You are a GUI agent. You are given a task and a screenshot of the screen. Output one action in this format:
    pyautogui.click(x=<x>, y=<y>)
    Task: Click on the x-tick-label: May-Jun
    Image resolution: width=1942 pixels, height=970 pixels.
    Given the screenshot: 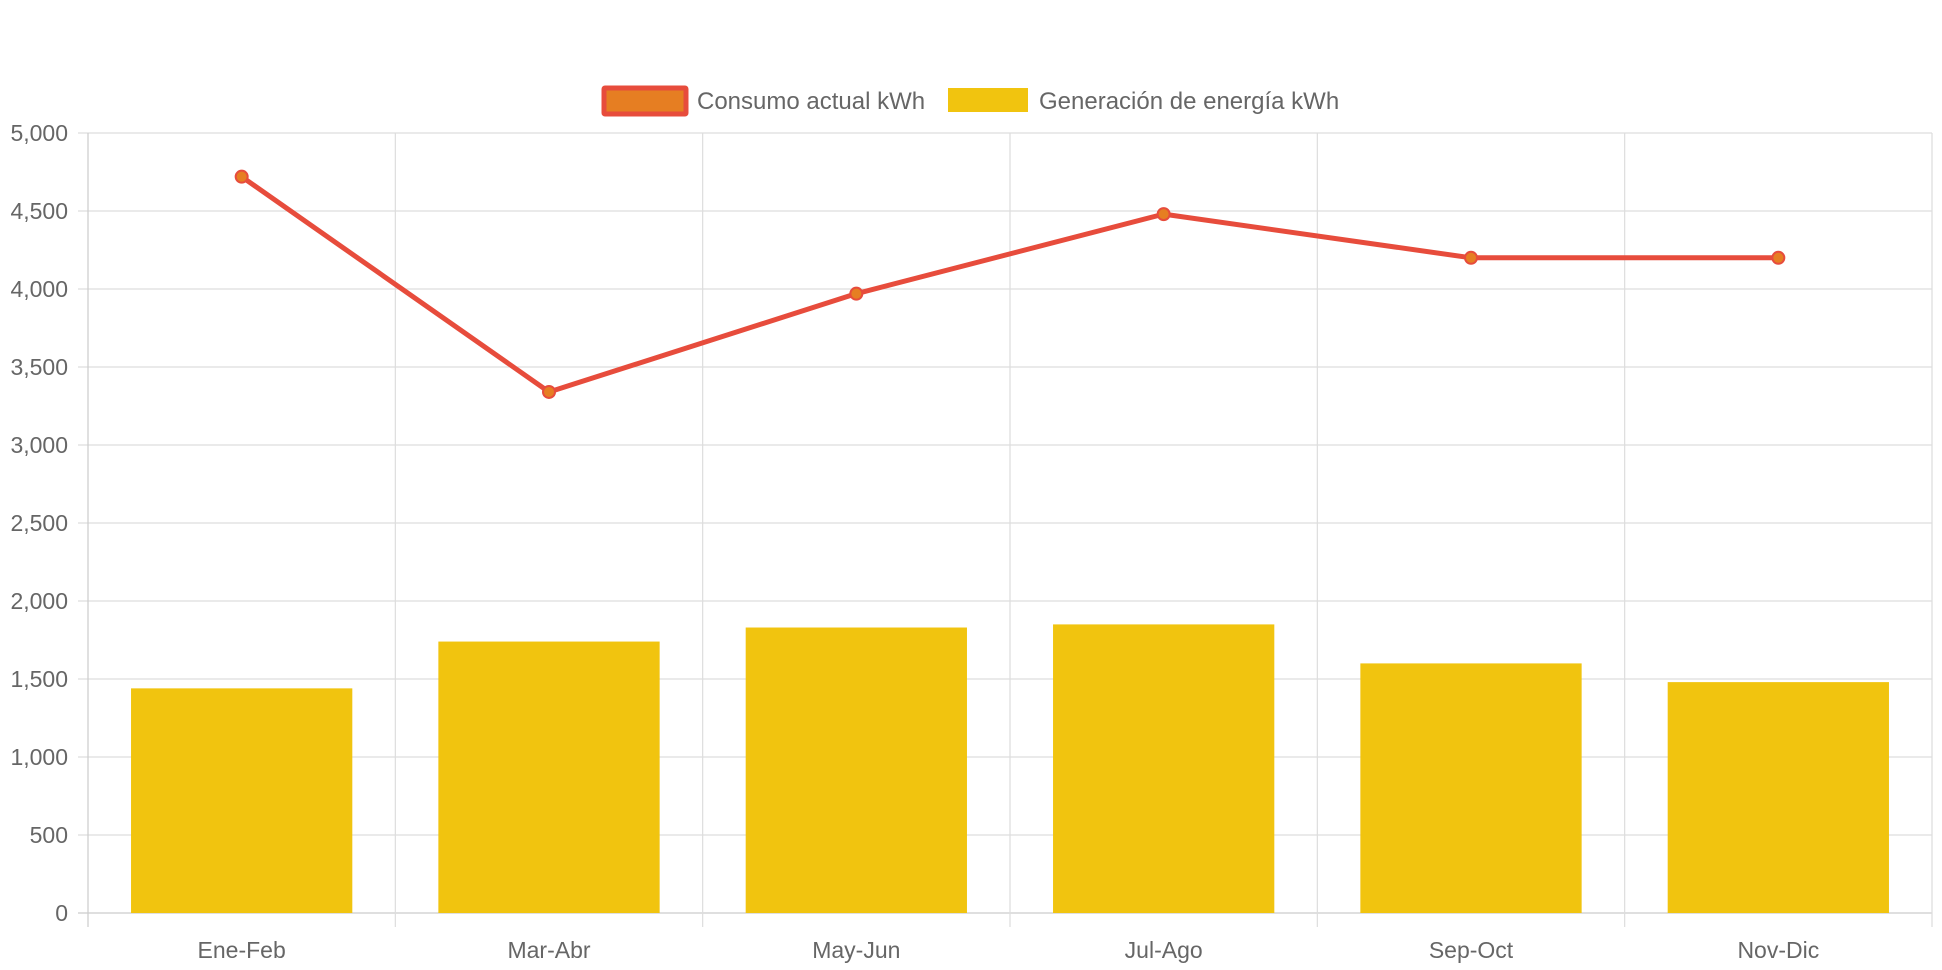 What is the action you would take?
    pyautogui.click(x=856, y=950)
    